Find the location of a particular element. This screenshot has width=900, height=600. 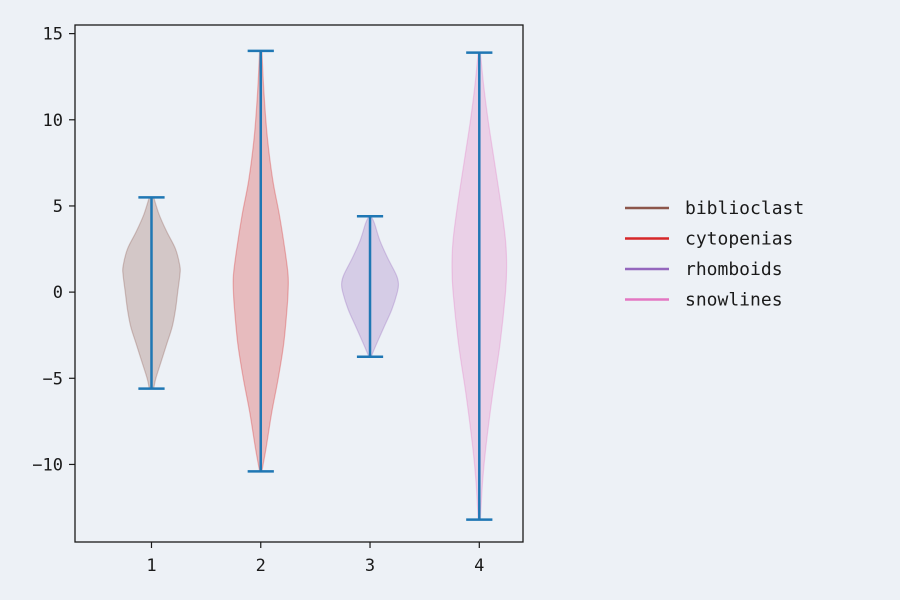

legend: biblioclast cytopenias rhomboids snowlines is located at coordinates (714, 254).